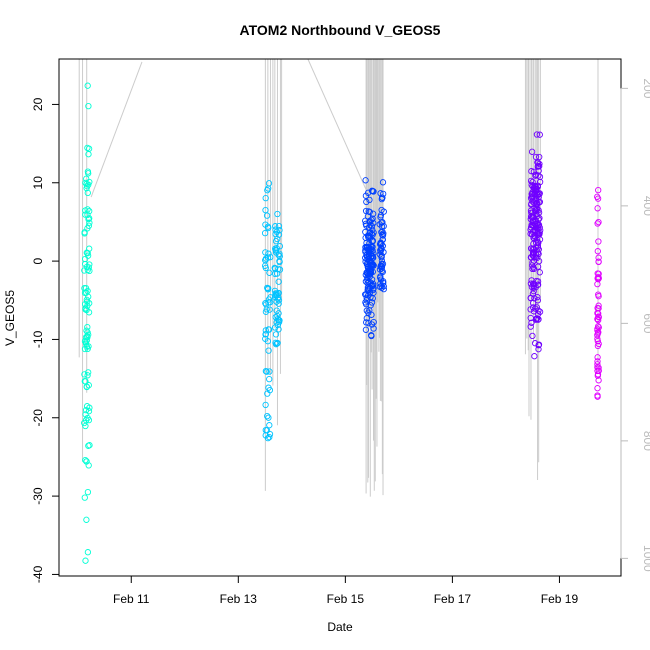 The width and height of the screenshot is (650, 650). What do you see at coordinates (340, 627) in the screenshot?
I see `x-axis-label: Date` at bounding box center [340, 627].